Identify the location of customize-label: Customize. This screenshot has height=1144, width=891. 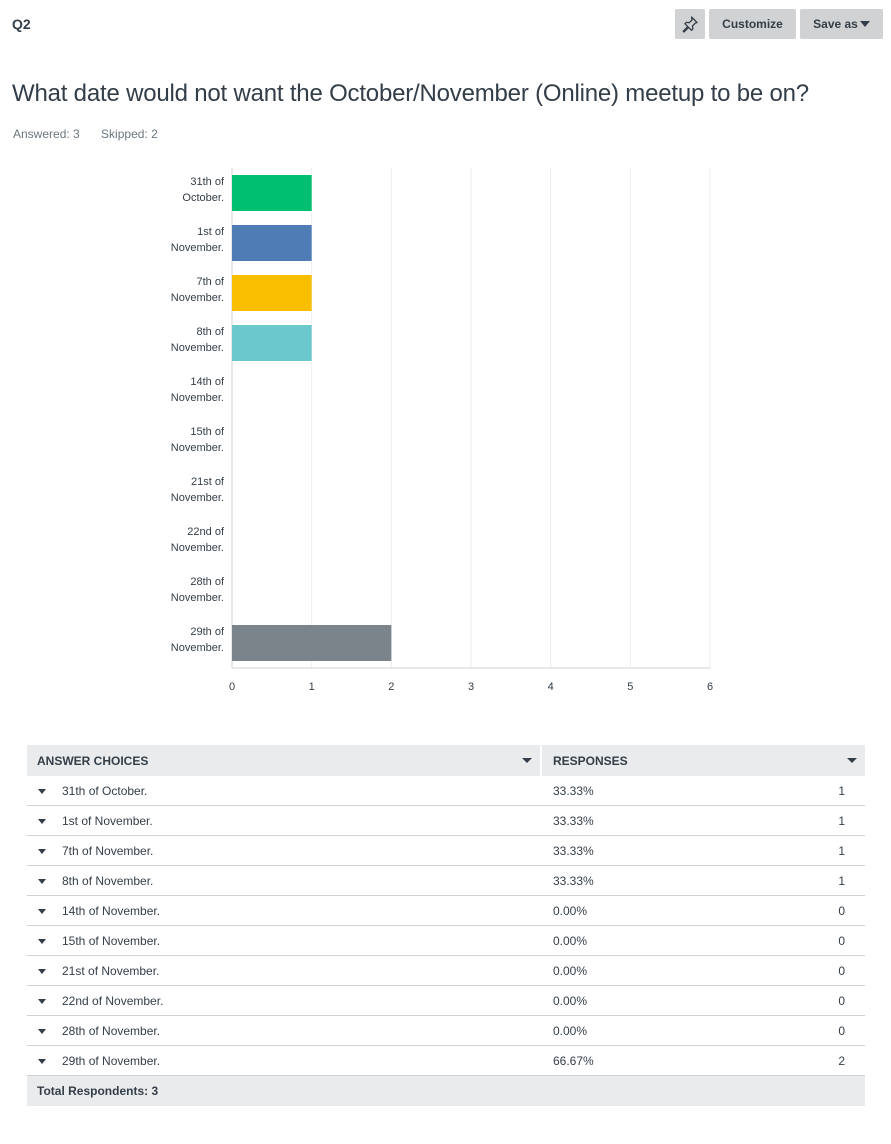
(752, 24).